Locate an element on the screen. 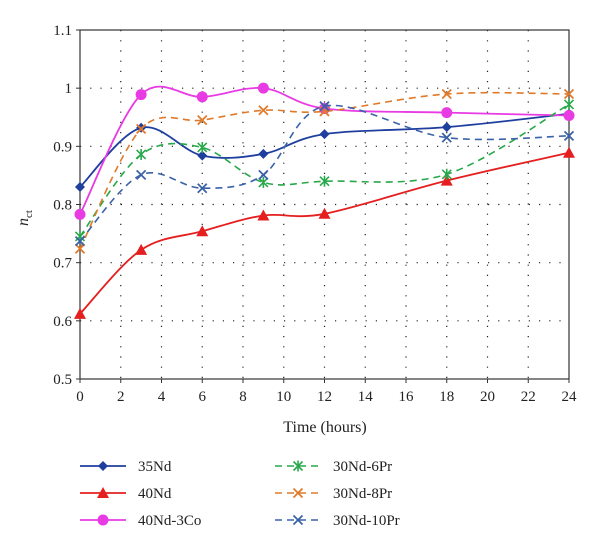  legend-item-30nd-8pr: 30Nd-8Pr is located at coordinates (333, 494).